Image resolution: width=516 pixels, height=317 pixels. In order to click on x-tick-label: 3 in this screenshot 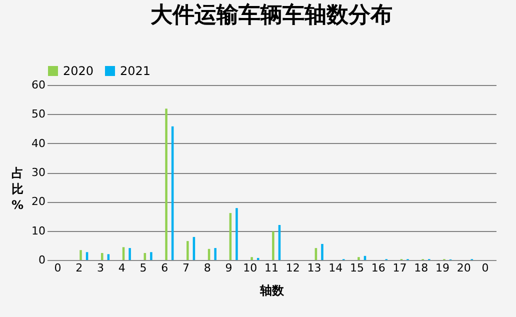, I will do `click(100, 268)`.